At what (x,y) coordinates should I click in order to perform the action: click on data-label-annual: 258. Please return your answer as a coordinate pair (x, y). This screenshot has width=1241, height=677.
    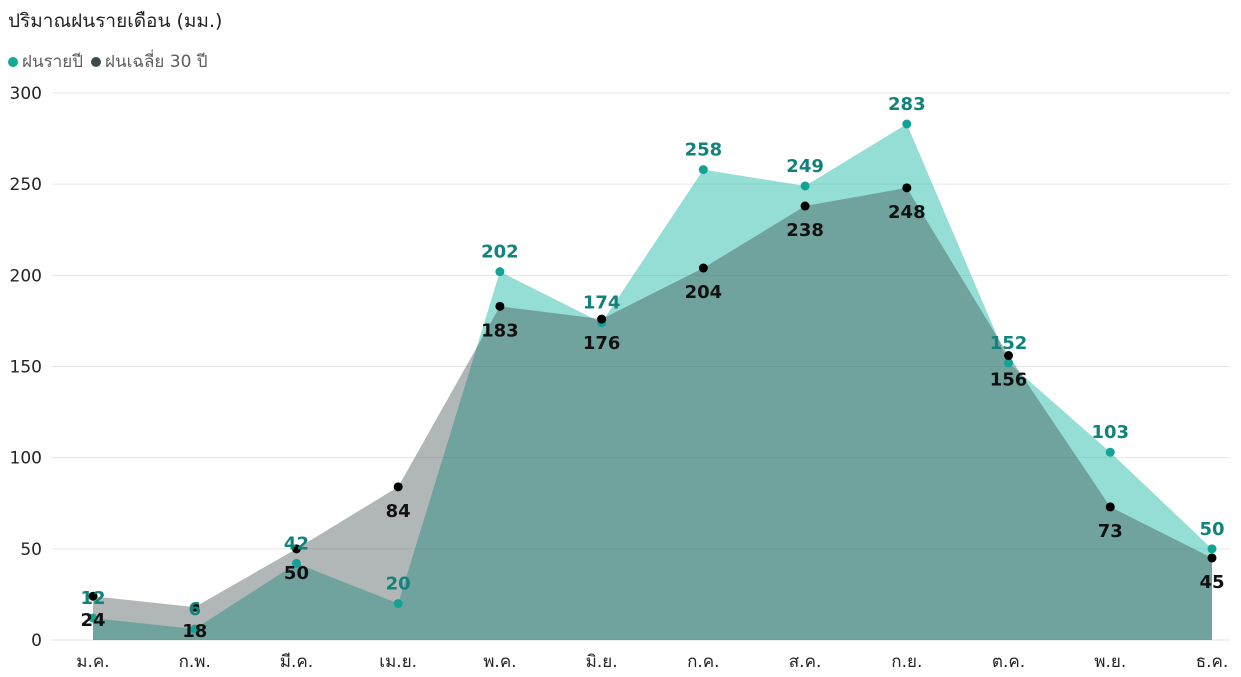
    Looking at the image, I should click on (704, 150).